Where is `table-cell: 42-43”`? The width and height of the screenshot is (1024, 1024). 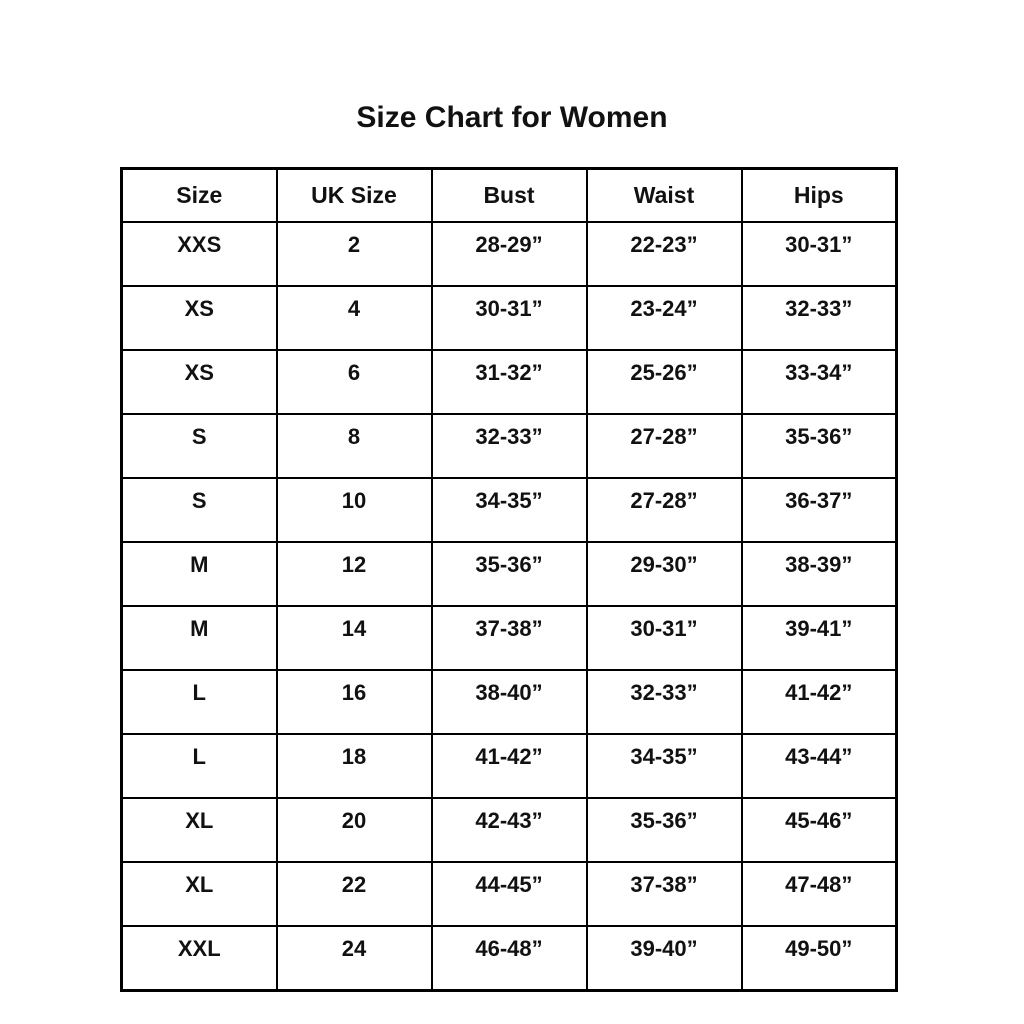 table-cell: 42-43” is located at coordinates (509, 830).